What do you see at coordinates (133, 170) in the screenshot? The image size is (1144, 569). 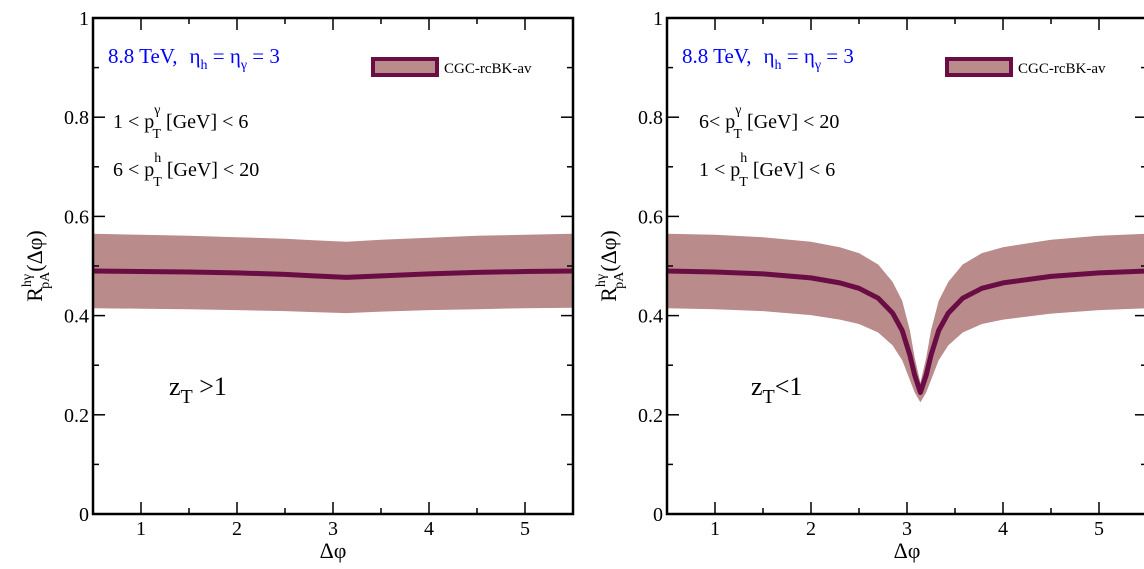 I see `pt-cut-pre: 6 < p` at bounding box center [133, 170].